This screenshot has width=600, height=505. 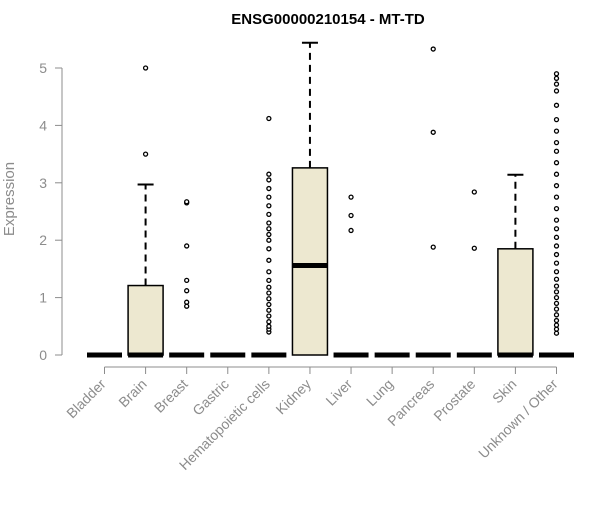 I want to click on y-tick-label: 2, so click(x=43, y=240).